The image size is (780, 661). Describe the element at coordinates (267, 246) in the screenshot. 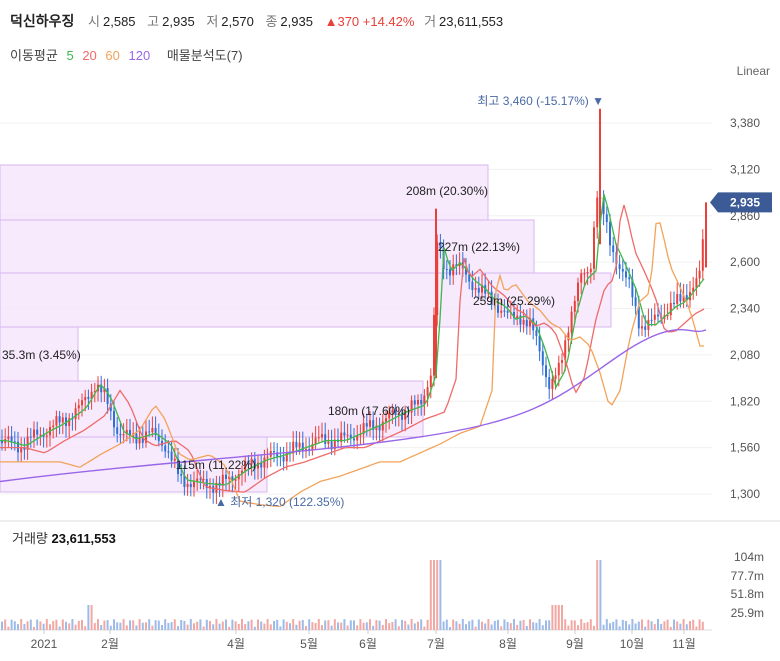

I see `volume-profile-bar` at that location.